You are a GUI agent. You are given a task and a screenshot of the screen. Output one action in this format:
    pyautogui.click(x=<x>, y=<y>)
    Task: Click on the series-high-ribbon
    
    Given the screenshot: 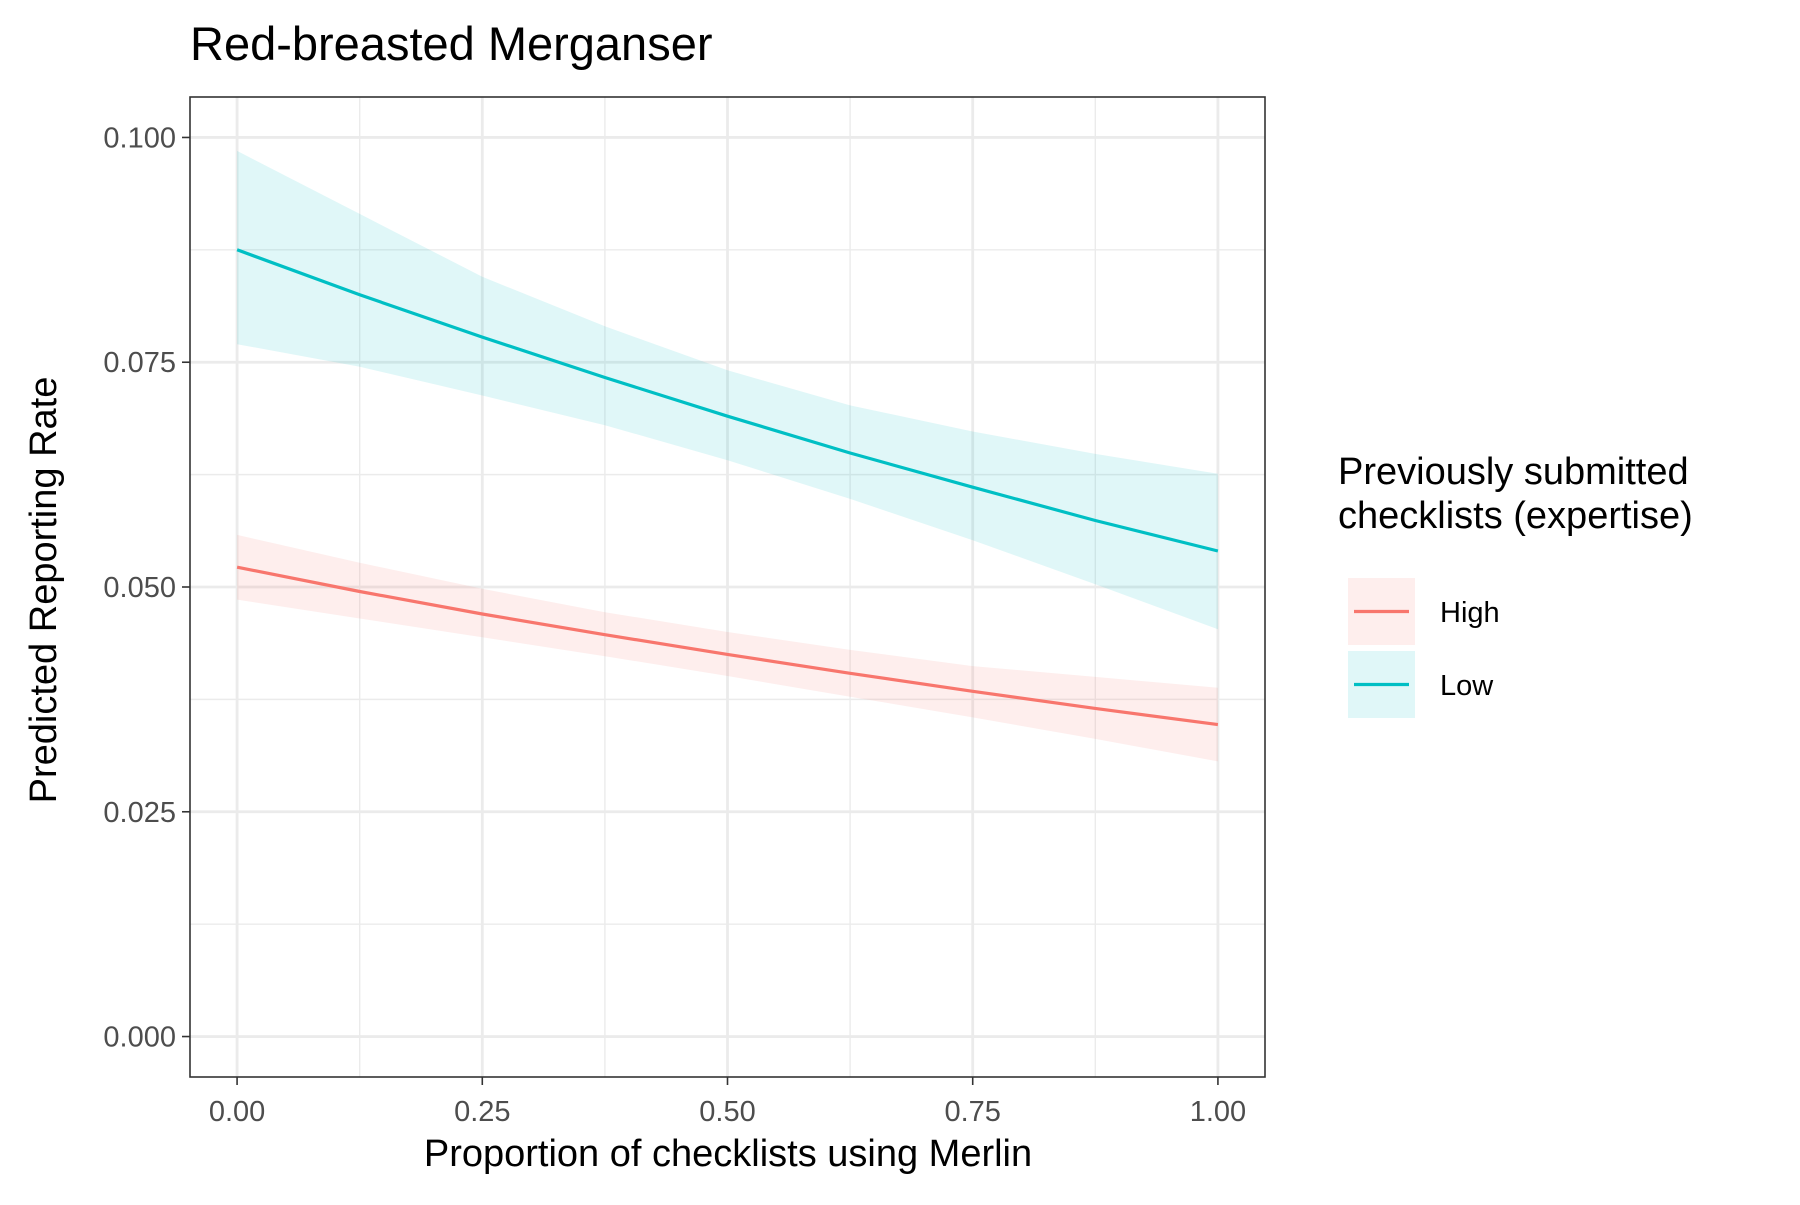 What is the action you would take?
    pyautogui.click(x=727, y=648)
    